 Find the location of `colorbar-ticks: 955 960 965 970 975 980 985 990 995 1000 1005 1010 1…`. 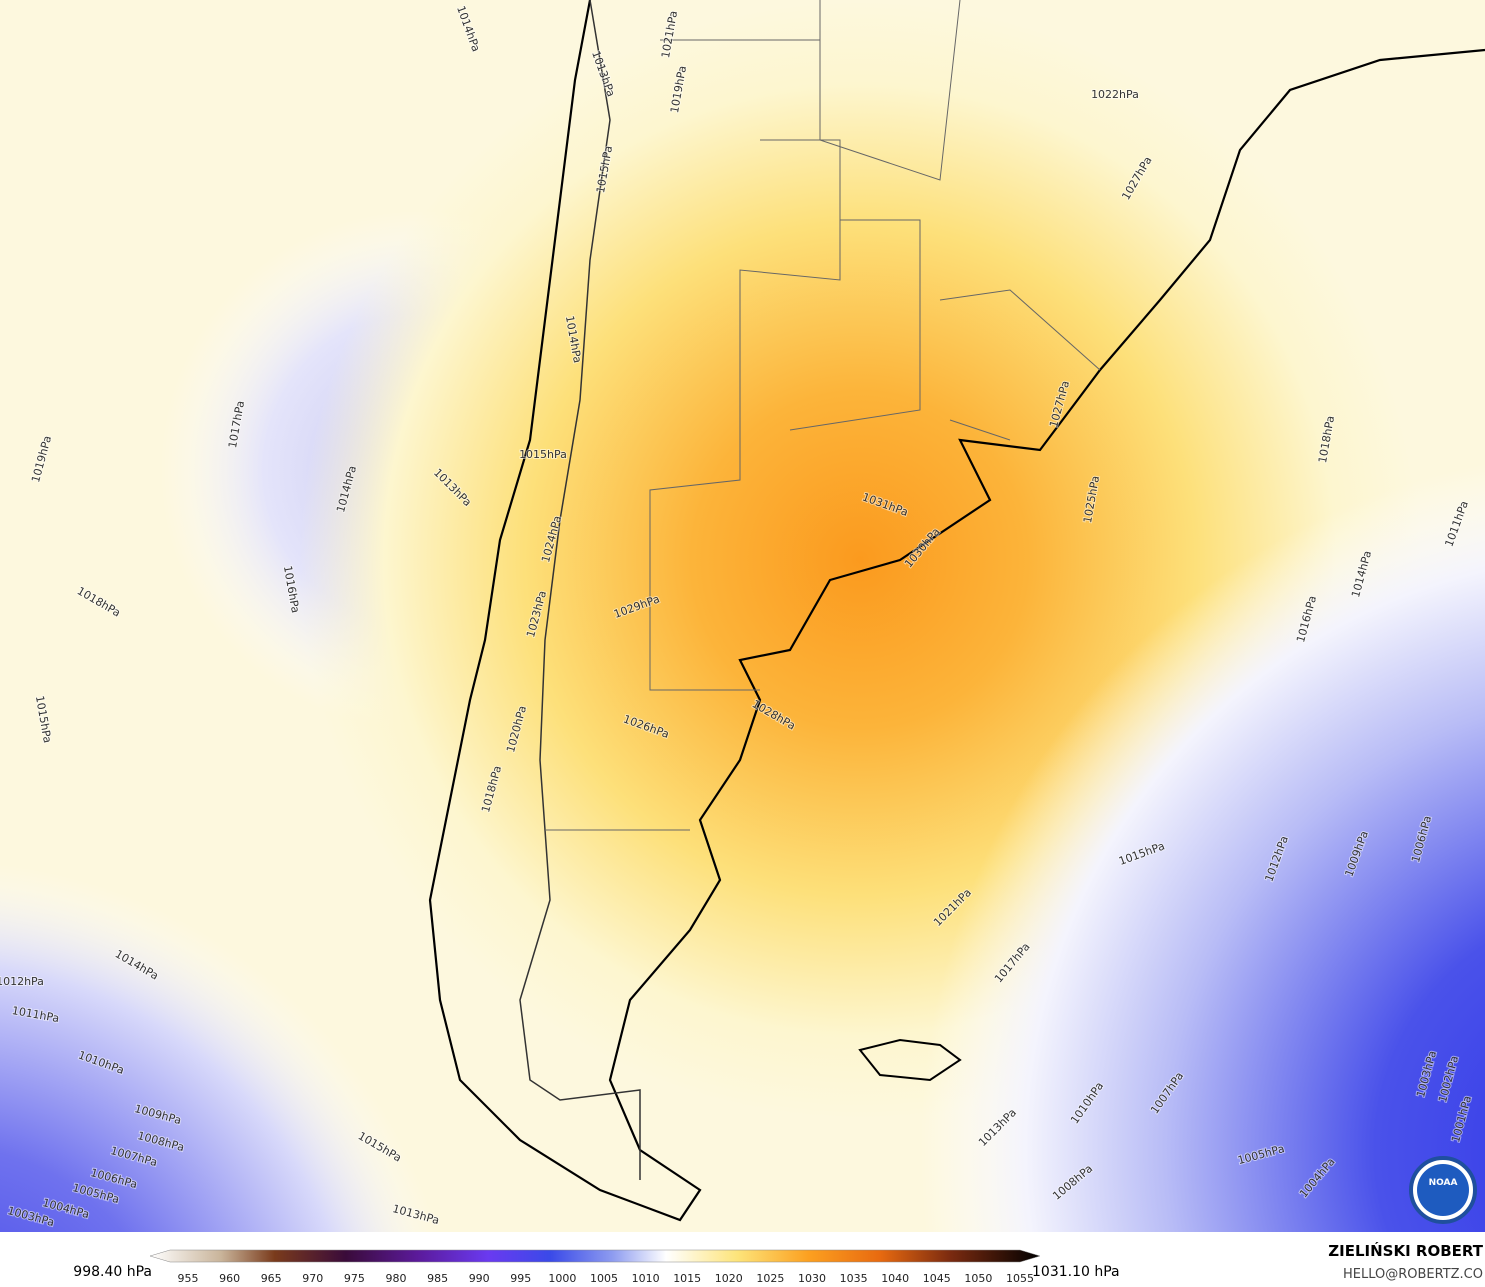

colorbar-ticks: 955 960 965 970 975 980 985 990 995 1000 1005 1010 1… is located at coordinates (606, 1278).